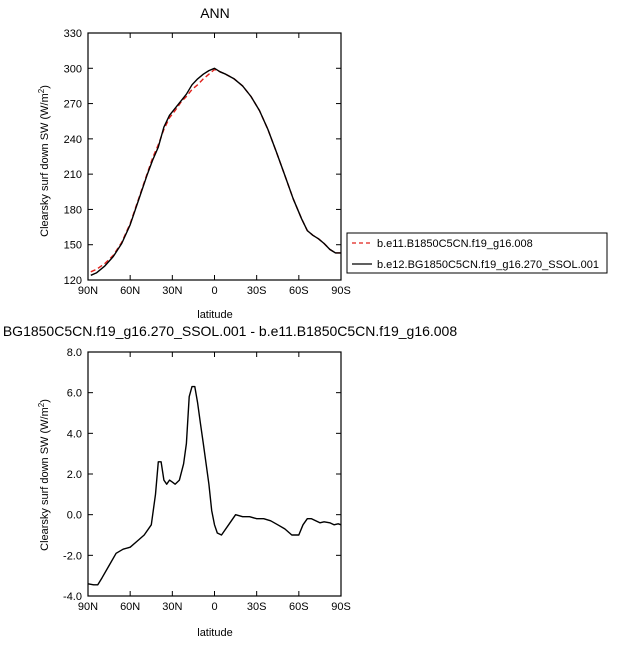 The image size is (644, 649). I want to click on top-y-axis-label: Clearsky surf down SW (W/m2), so click(44, 161).